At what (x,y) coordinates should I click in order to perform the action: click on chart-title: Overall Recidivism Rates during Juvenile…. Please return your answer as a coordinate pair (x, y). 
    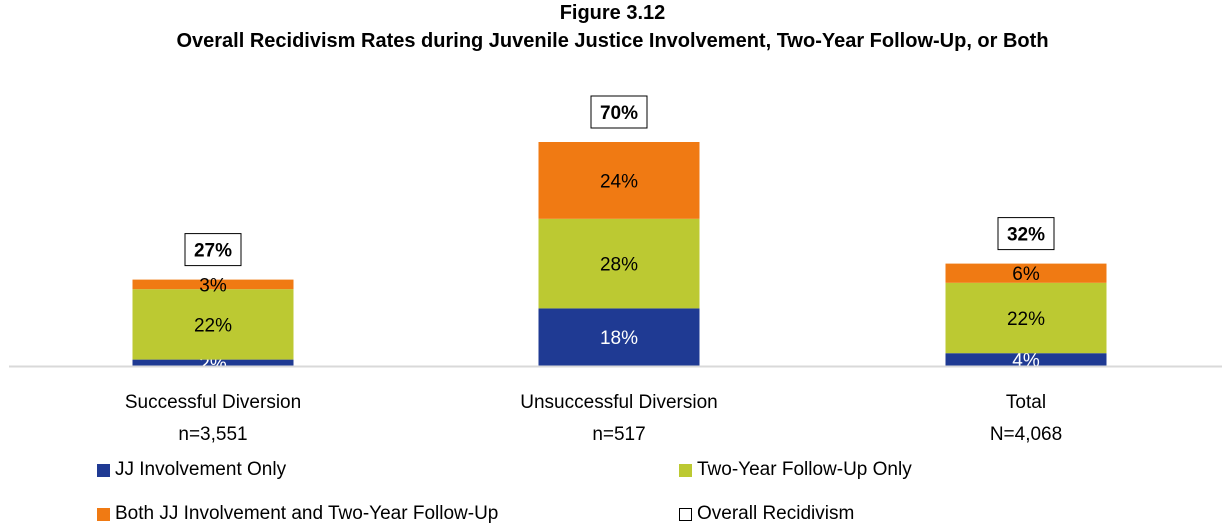
    Looking at the image, I should click on (612, 41).